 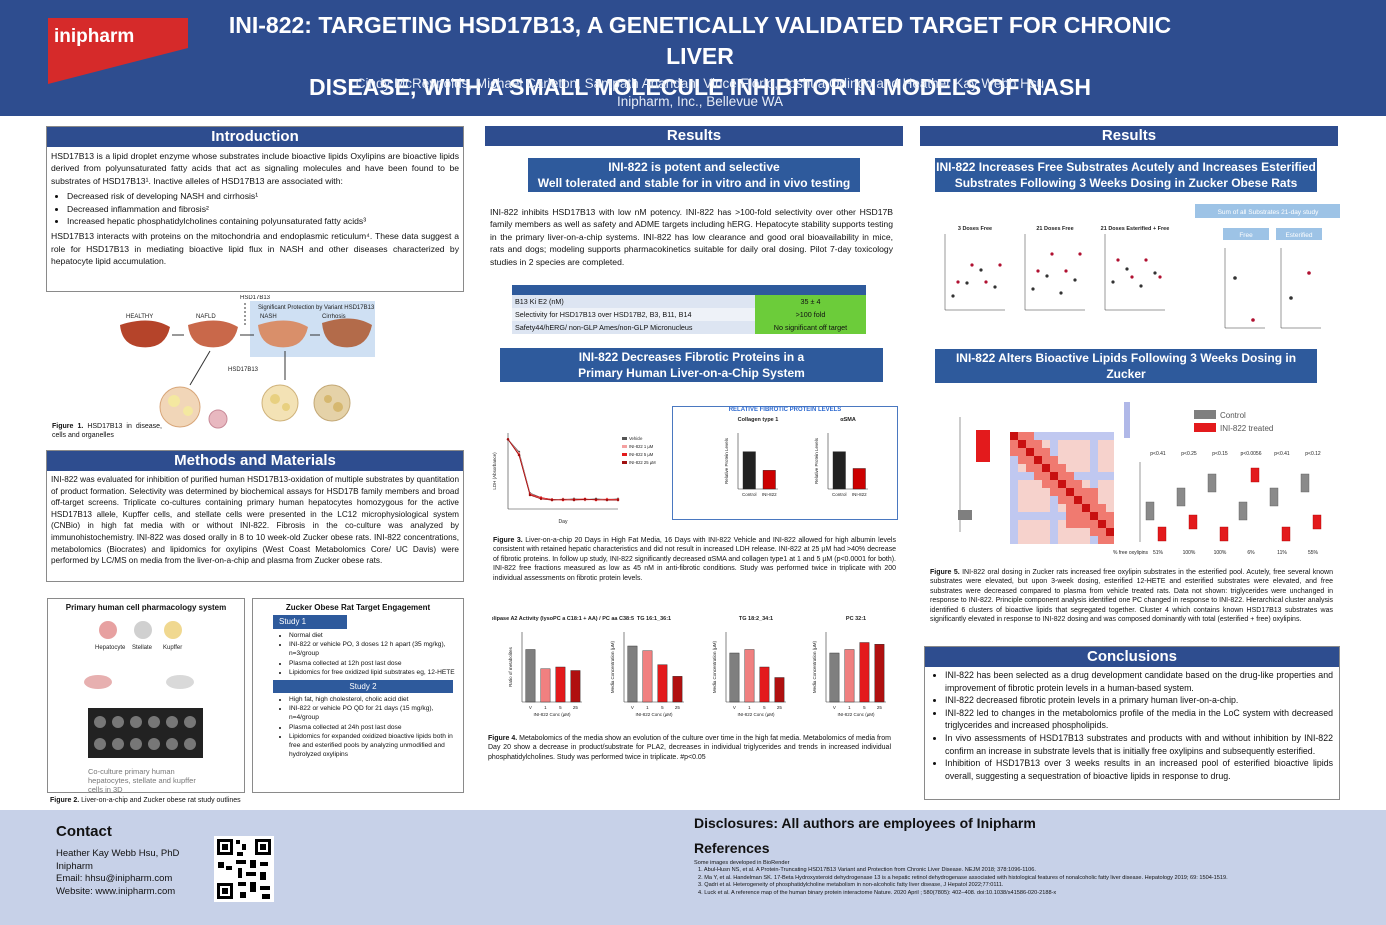 What do you see at coordinates (283, 334) in the screenshot?
I see `nash-liver-icon` at bounding box center [283, 334].